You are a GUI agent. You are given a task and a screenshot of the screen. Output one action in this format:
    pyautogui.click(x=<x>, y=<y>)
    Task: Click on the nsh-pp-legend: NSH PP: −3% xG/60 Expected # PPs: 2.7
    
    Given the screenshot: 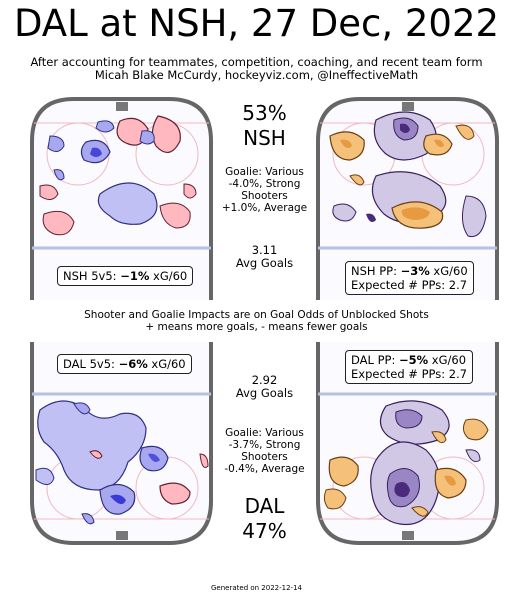 What is the action you would take?
    pyautogui.click(x=409, y=278)
    